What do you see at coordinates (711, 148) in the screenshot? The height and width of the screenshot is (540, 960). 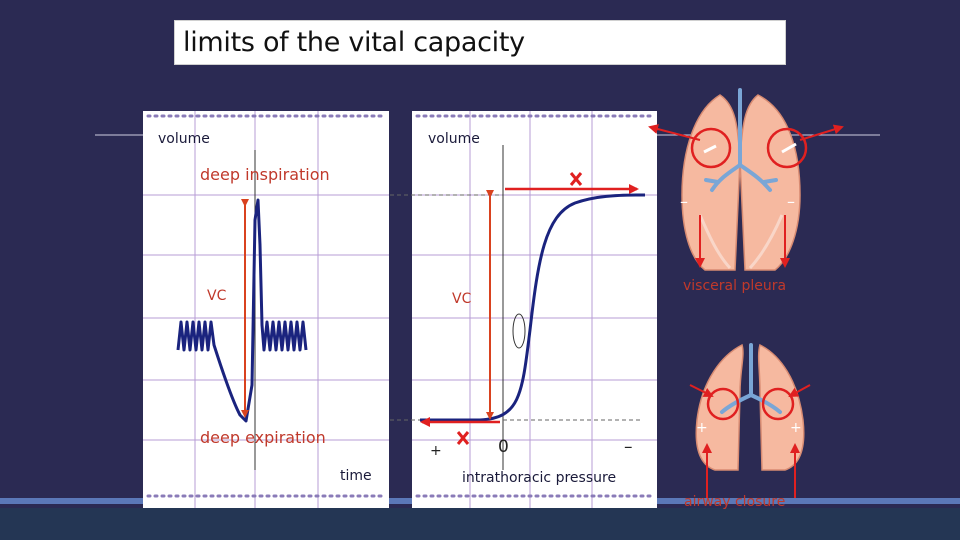 I see `alveolus-left-circle` at bounding box center [711, 148].